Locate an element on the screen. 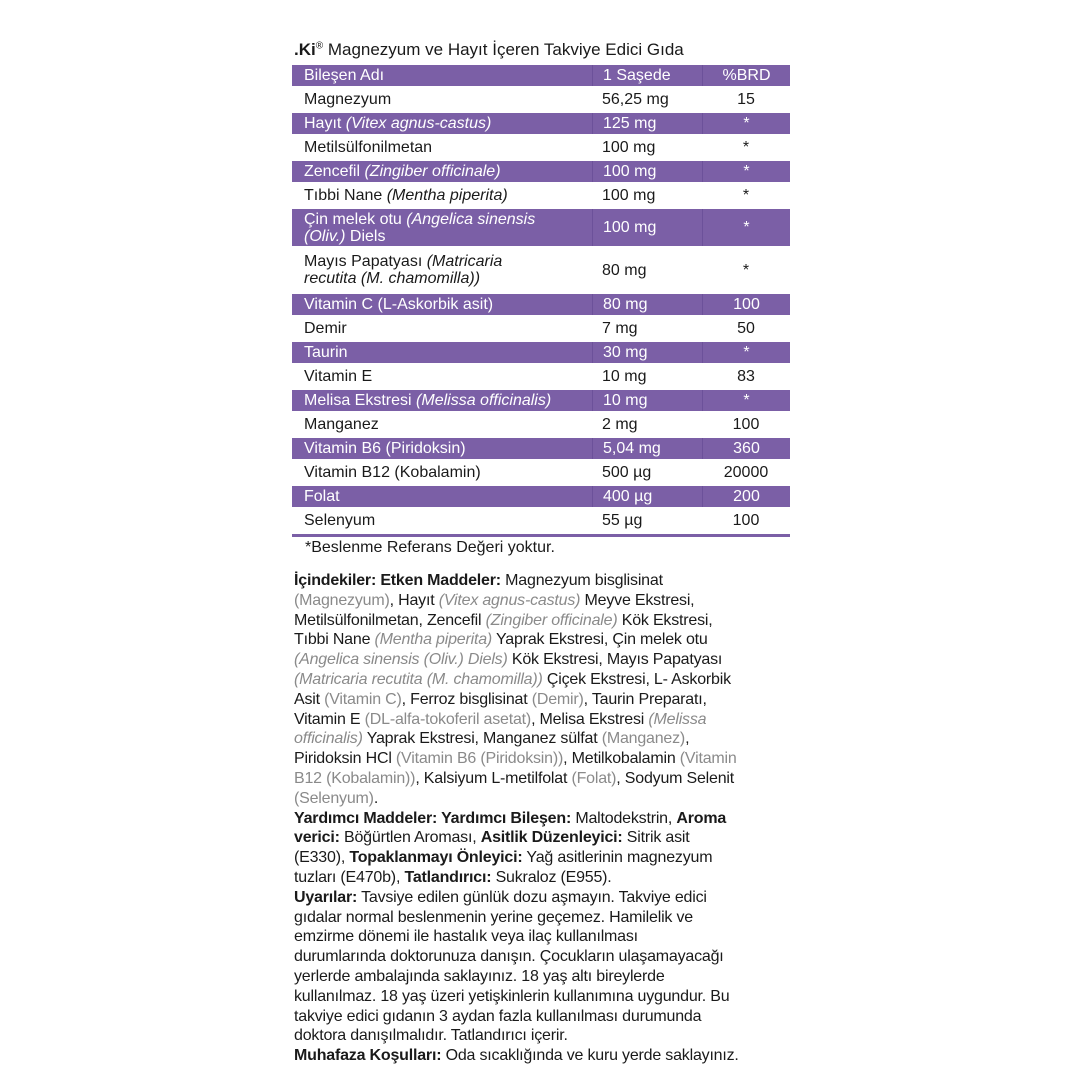 The height and width of the screenshot is (1080, 1080). brd-percent: 50 is located at coordinates (746, 328).